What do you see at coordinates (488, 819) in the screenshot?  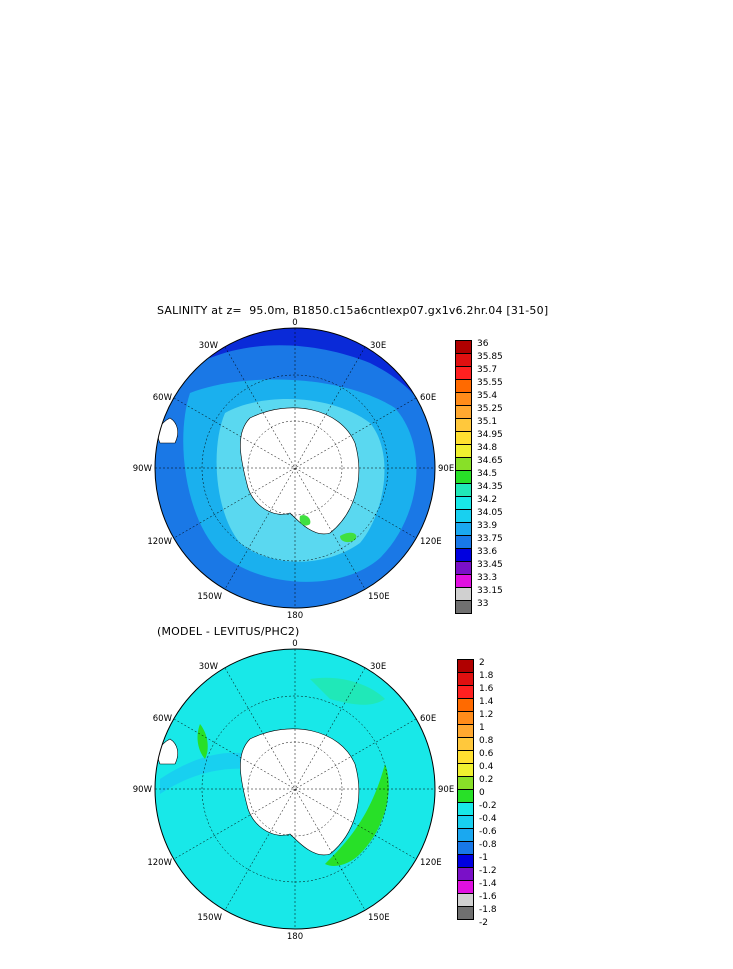 I see `panel2-colorbar-label: -0.4` at bounding box center [488, 819].